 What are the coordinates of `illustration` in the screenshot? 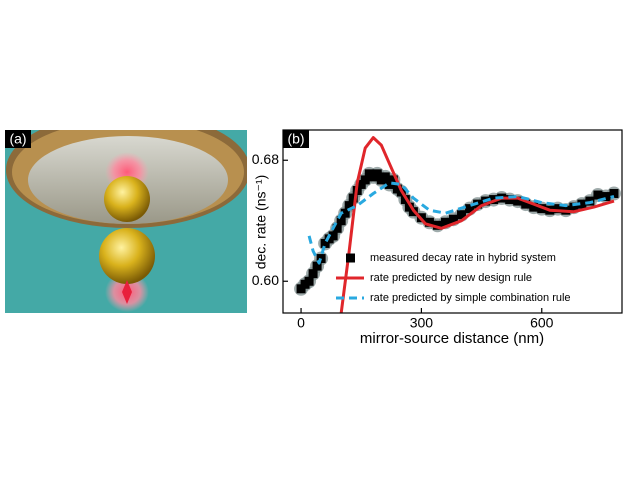 It's located at (126, 221).